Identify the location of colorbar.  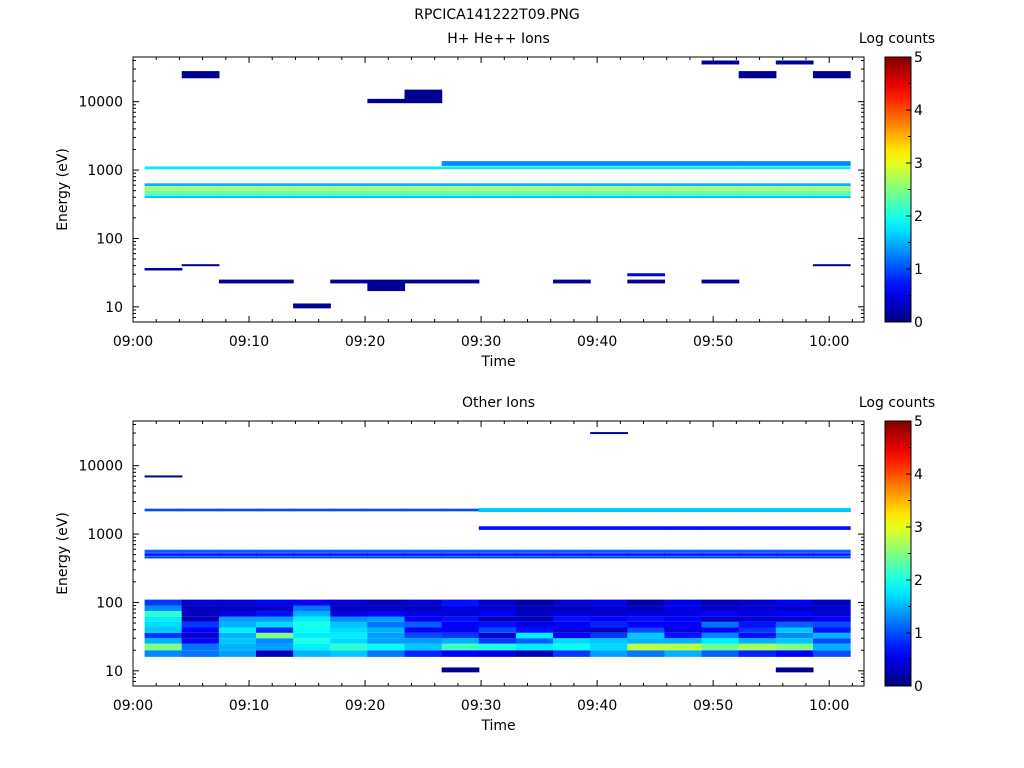
(898, 553).